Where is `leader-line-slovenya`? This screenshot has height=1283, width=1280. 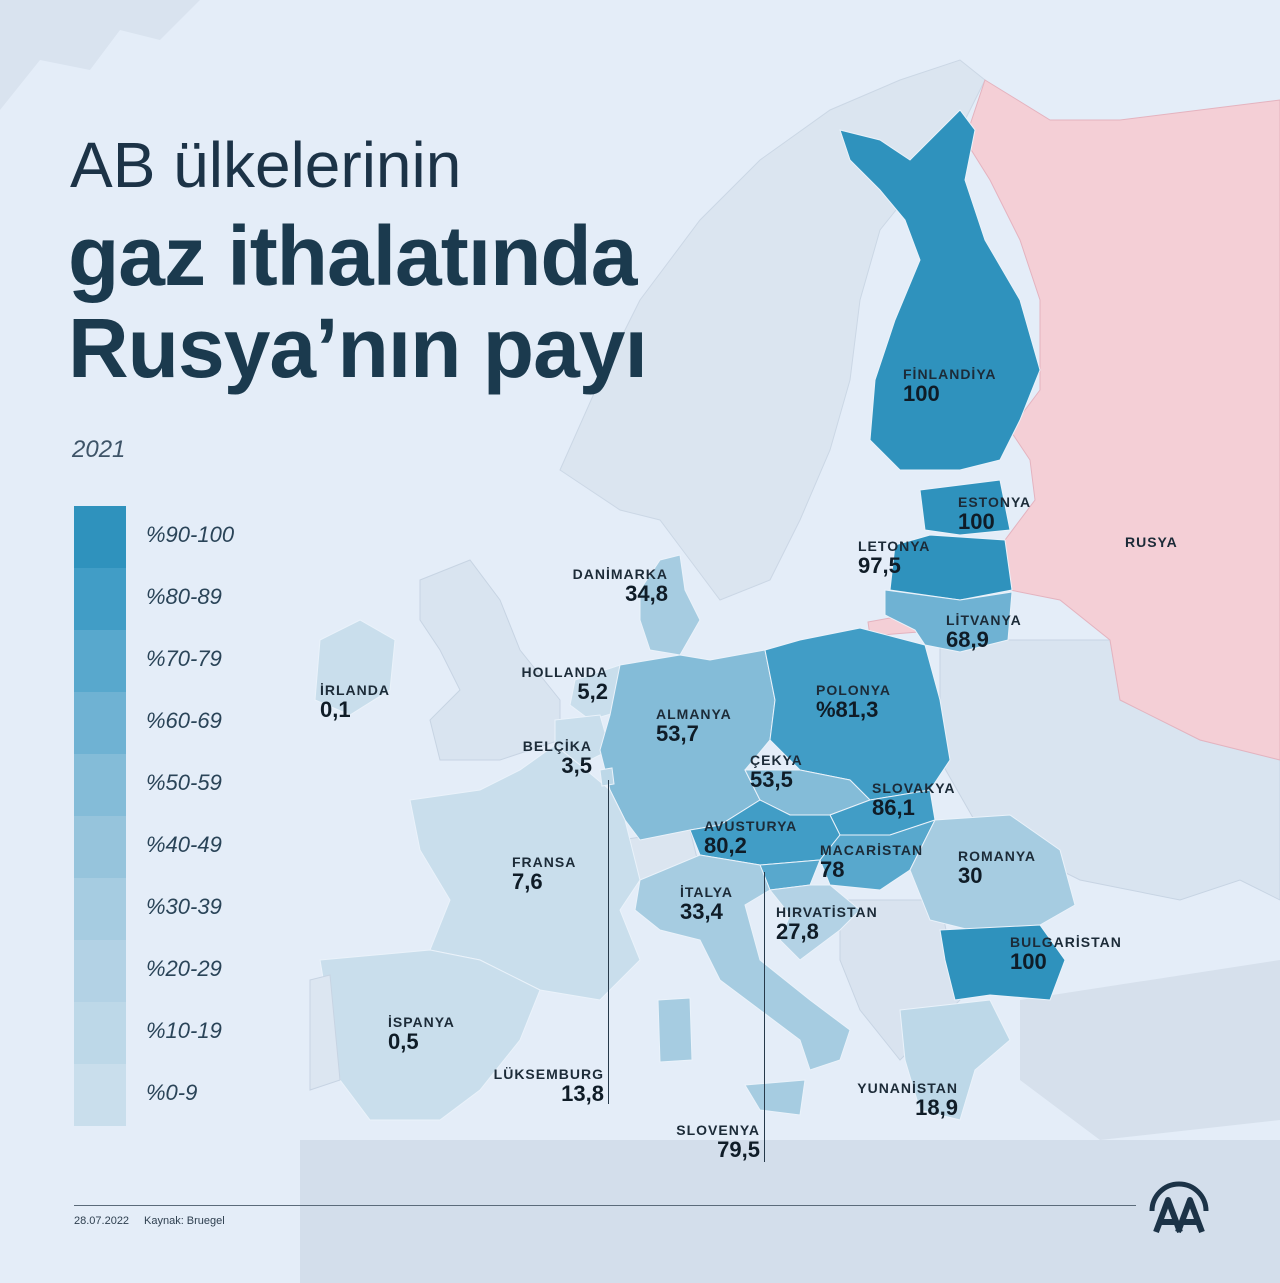 leader-line-slovenya is located at coordinates (764, 1017).